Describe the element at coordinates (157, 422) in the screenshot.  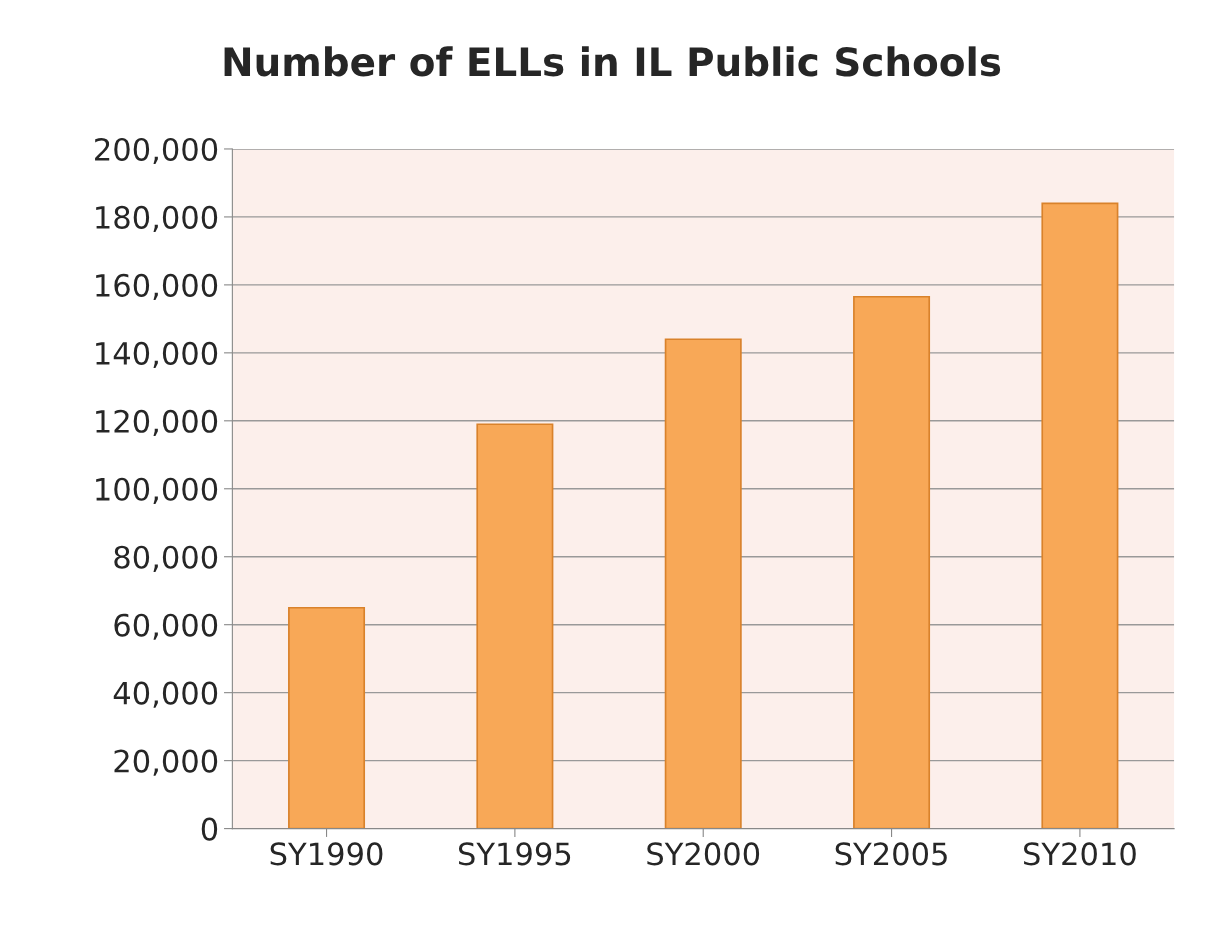
I see `y-tick-label: 120,000` at that location.